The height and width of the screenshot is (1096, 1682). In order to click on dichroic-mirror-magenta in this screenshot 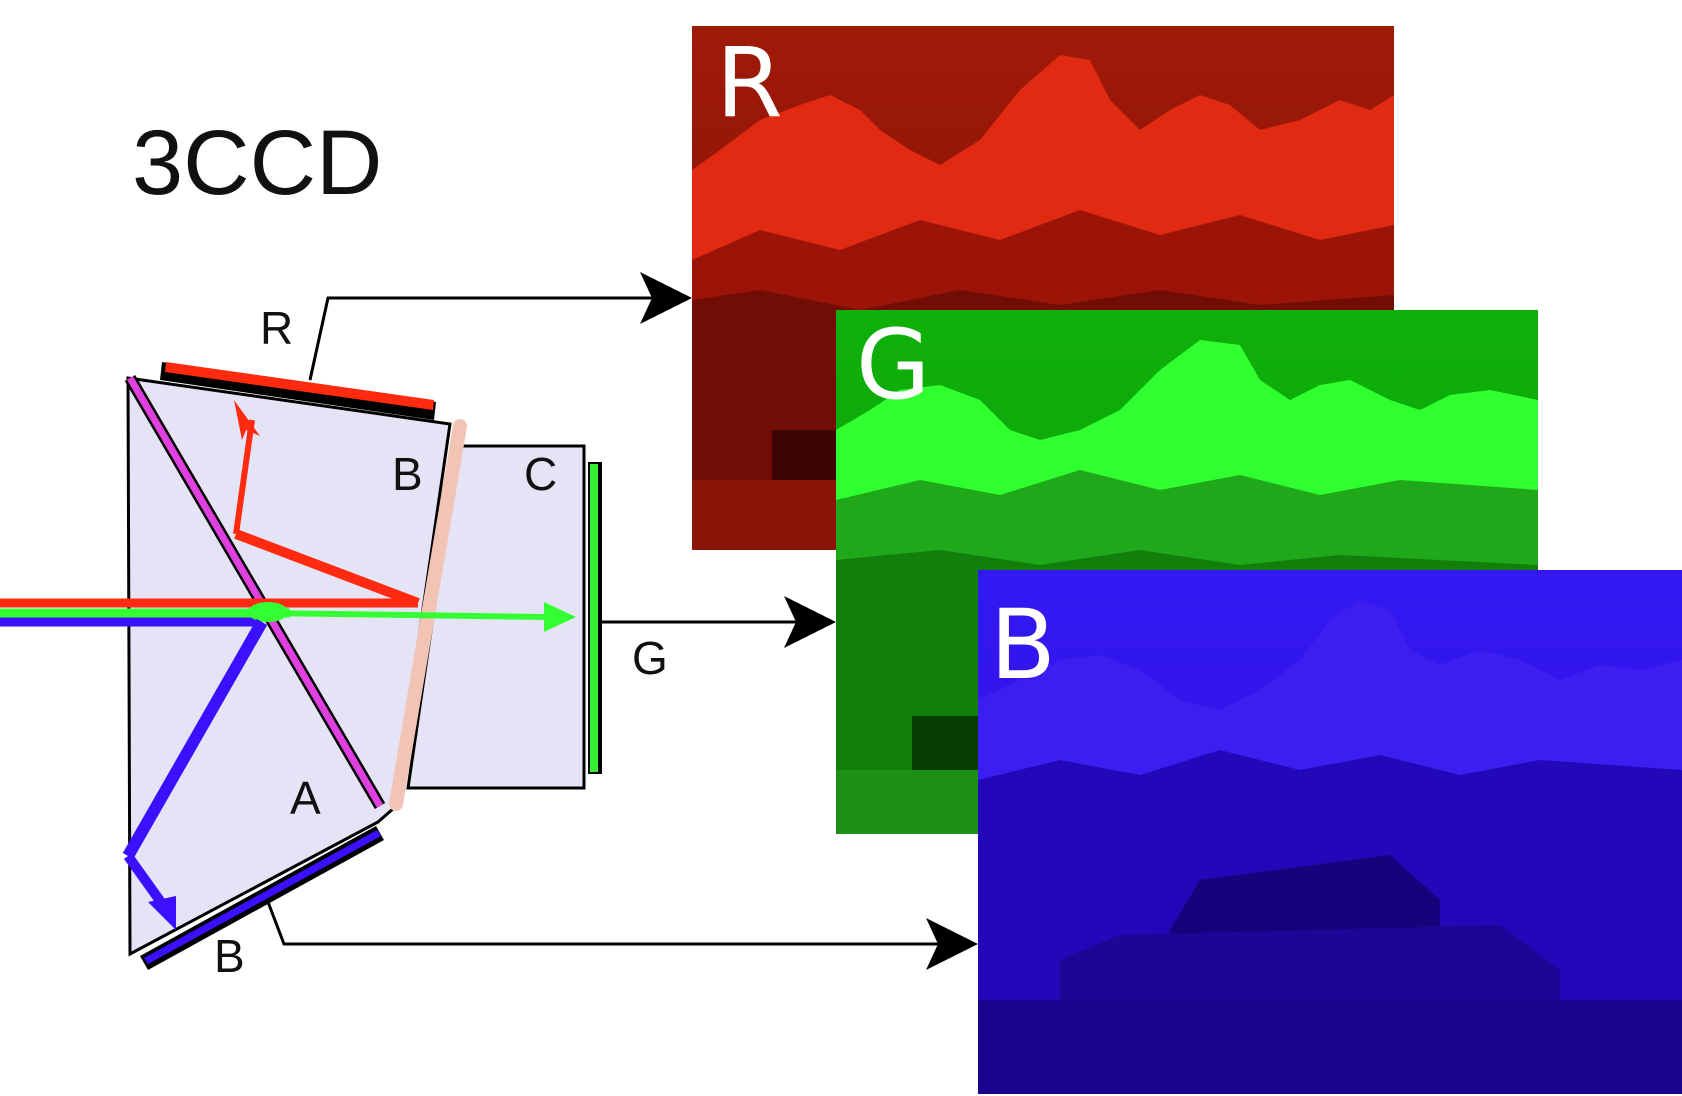, I will do `click(255, 592)`.